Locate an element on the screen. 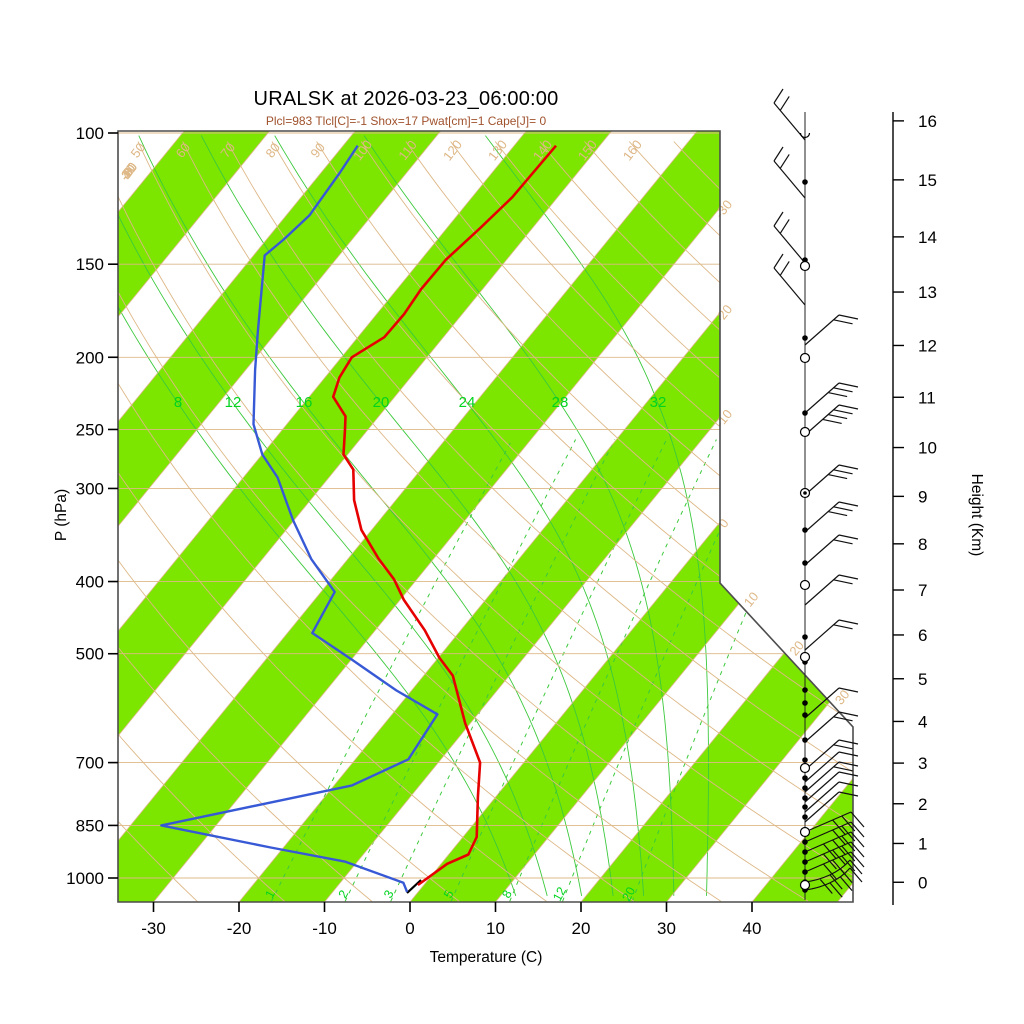  pressure-axis-tick-label: 1000 is located at coordinates (85, 878).